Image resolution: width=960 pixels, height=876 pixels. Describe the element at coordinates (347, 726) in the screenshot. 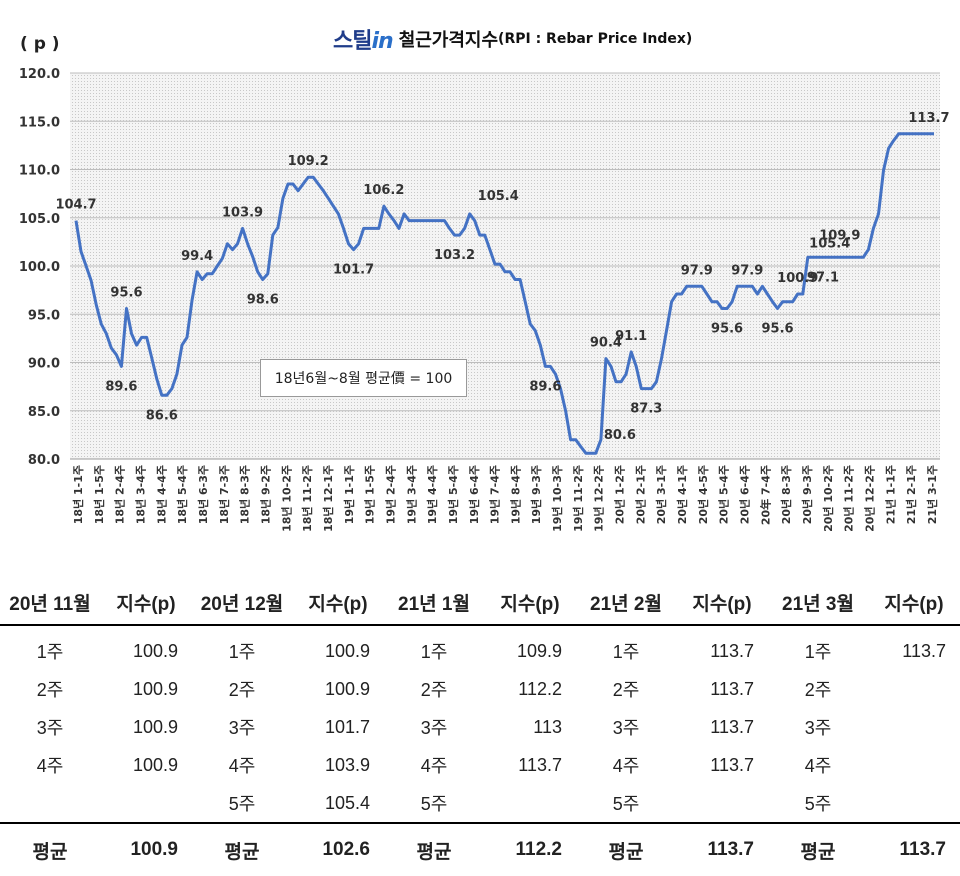

I see `index-value-cell: 101.7` at that location.